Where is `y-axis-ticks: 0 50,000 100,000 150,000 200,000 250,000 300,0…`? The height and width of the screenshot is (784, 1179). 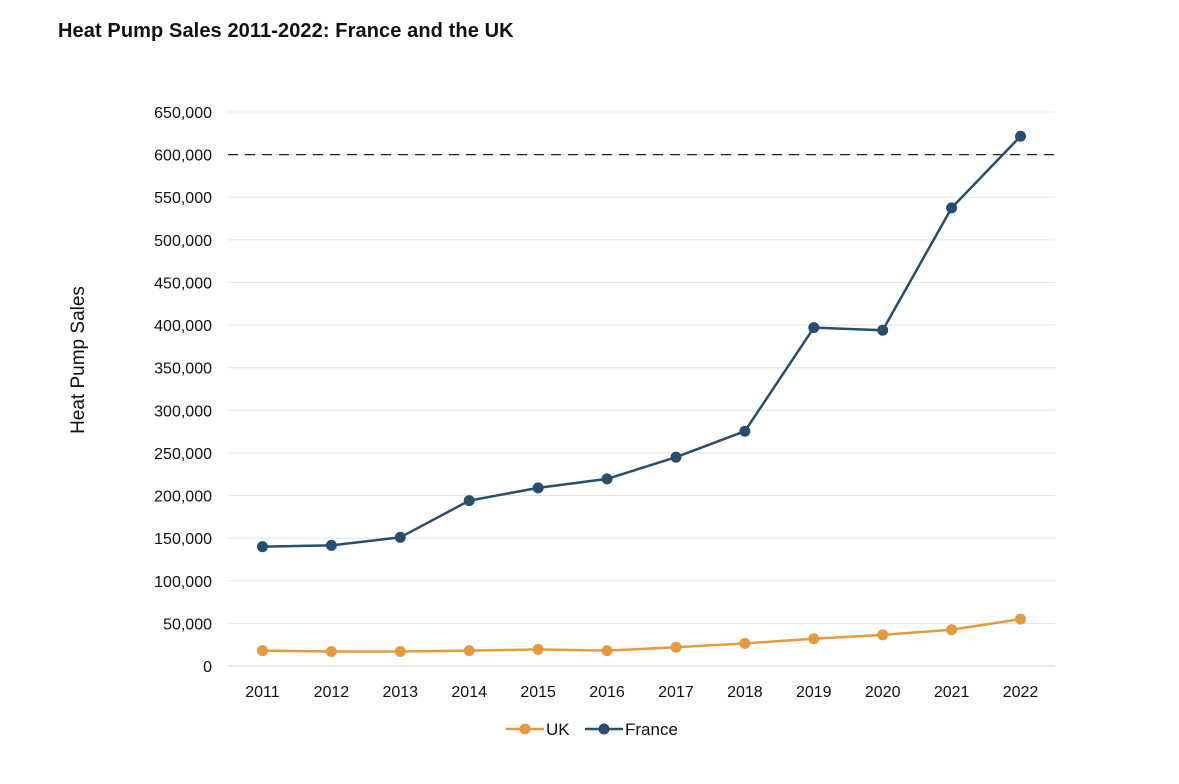
y-axis-ticks: 0 50,000 100,000 150,000 200,000 250,000 300,0… is located at coordinates (183, 390).